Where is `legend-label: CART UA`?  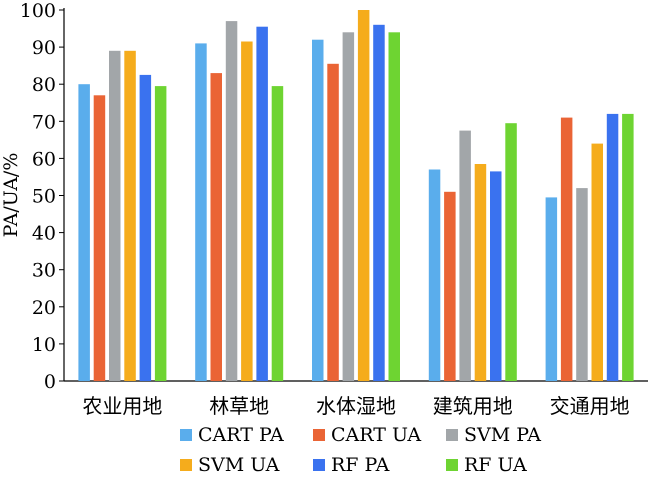
legend-label: CART UA is located at coordinates (376, 435).